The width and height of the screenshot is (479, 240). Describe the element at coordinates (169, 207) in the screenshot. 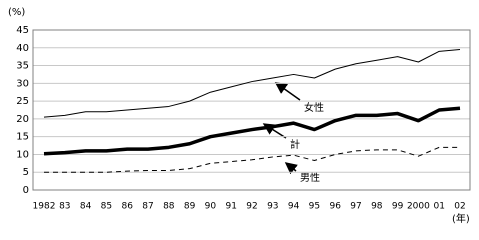

I see `x-tick-label: 88` at that location.